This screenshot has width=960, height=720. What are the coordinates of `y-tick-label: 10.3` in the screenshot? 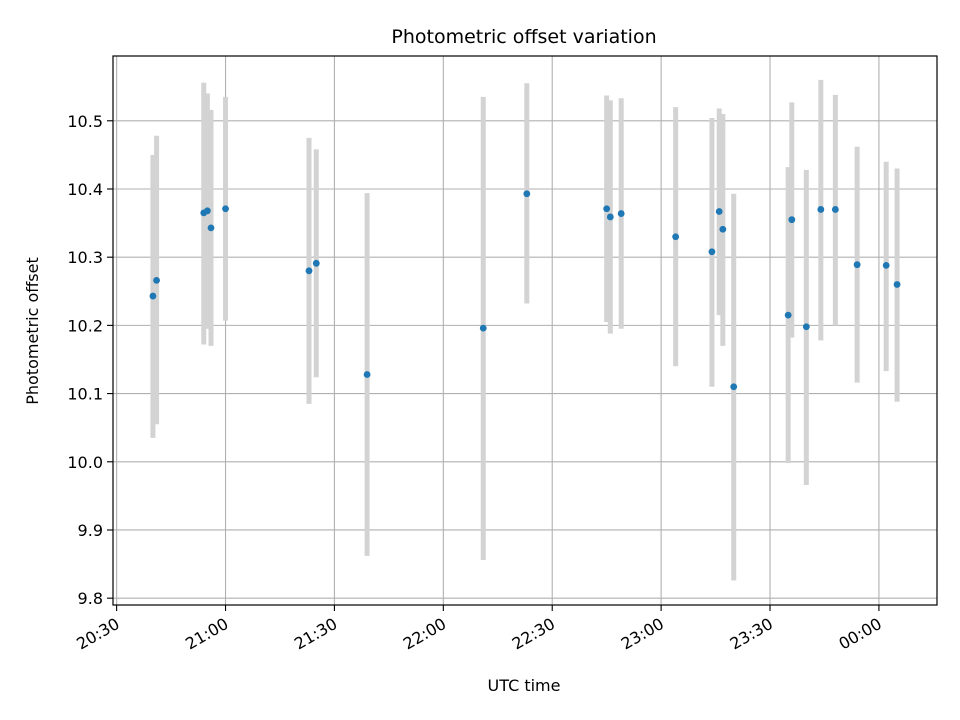 It's located at (85, 257).